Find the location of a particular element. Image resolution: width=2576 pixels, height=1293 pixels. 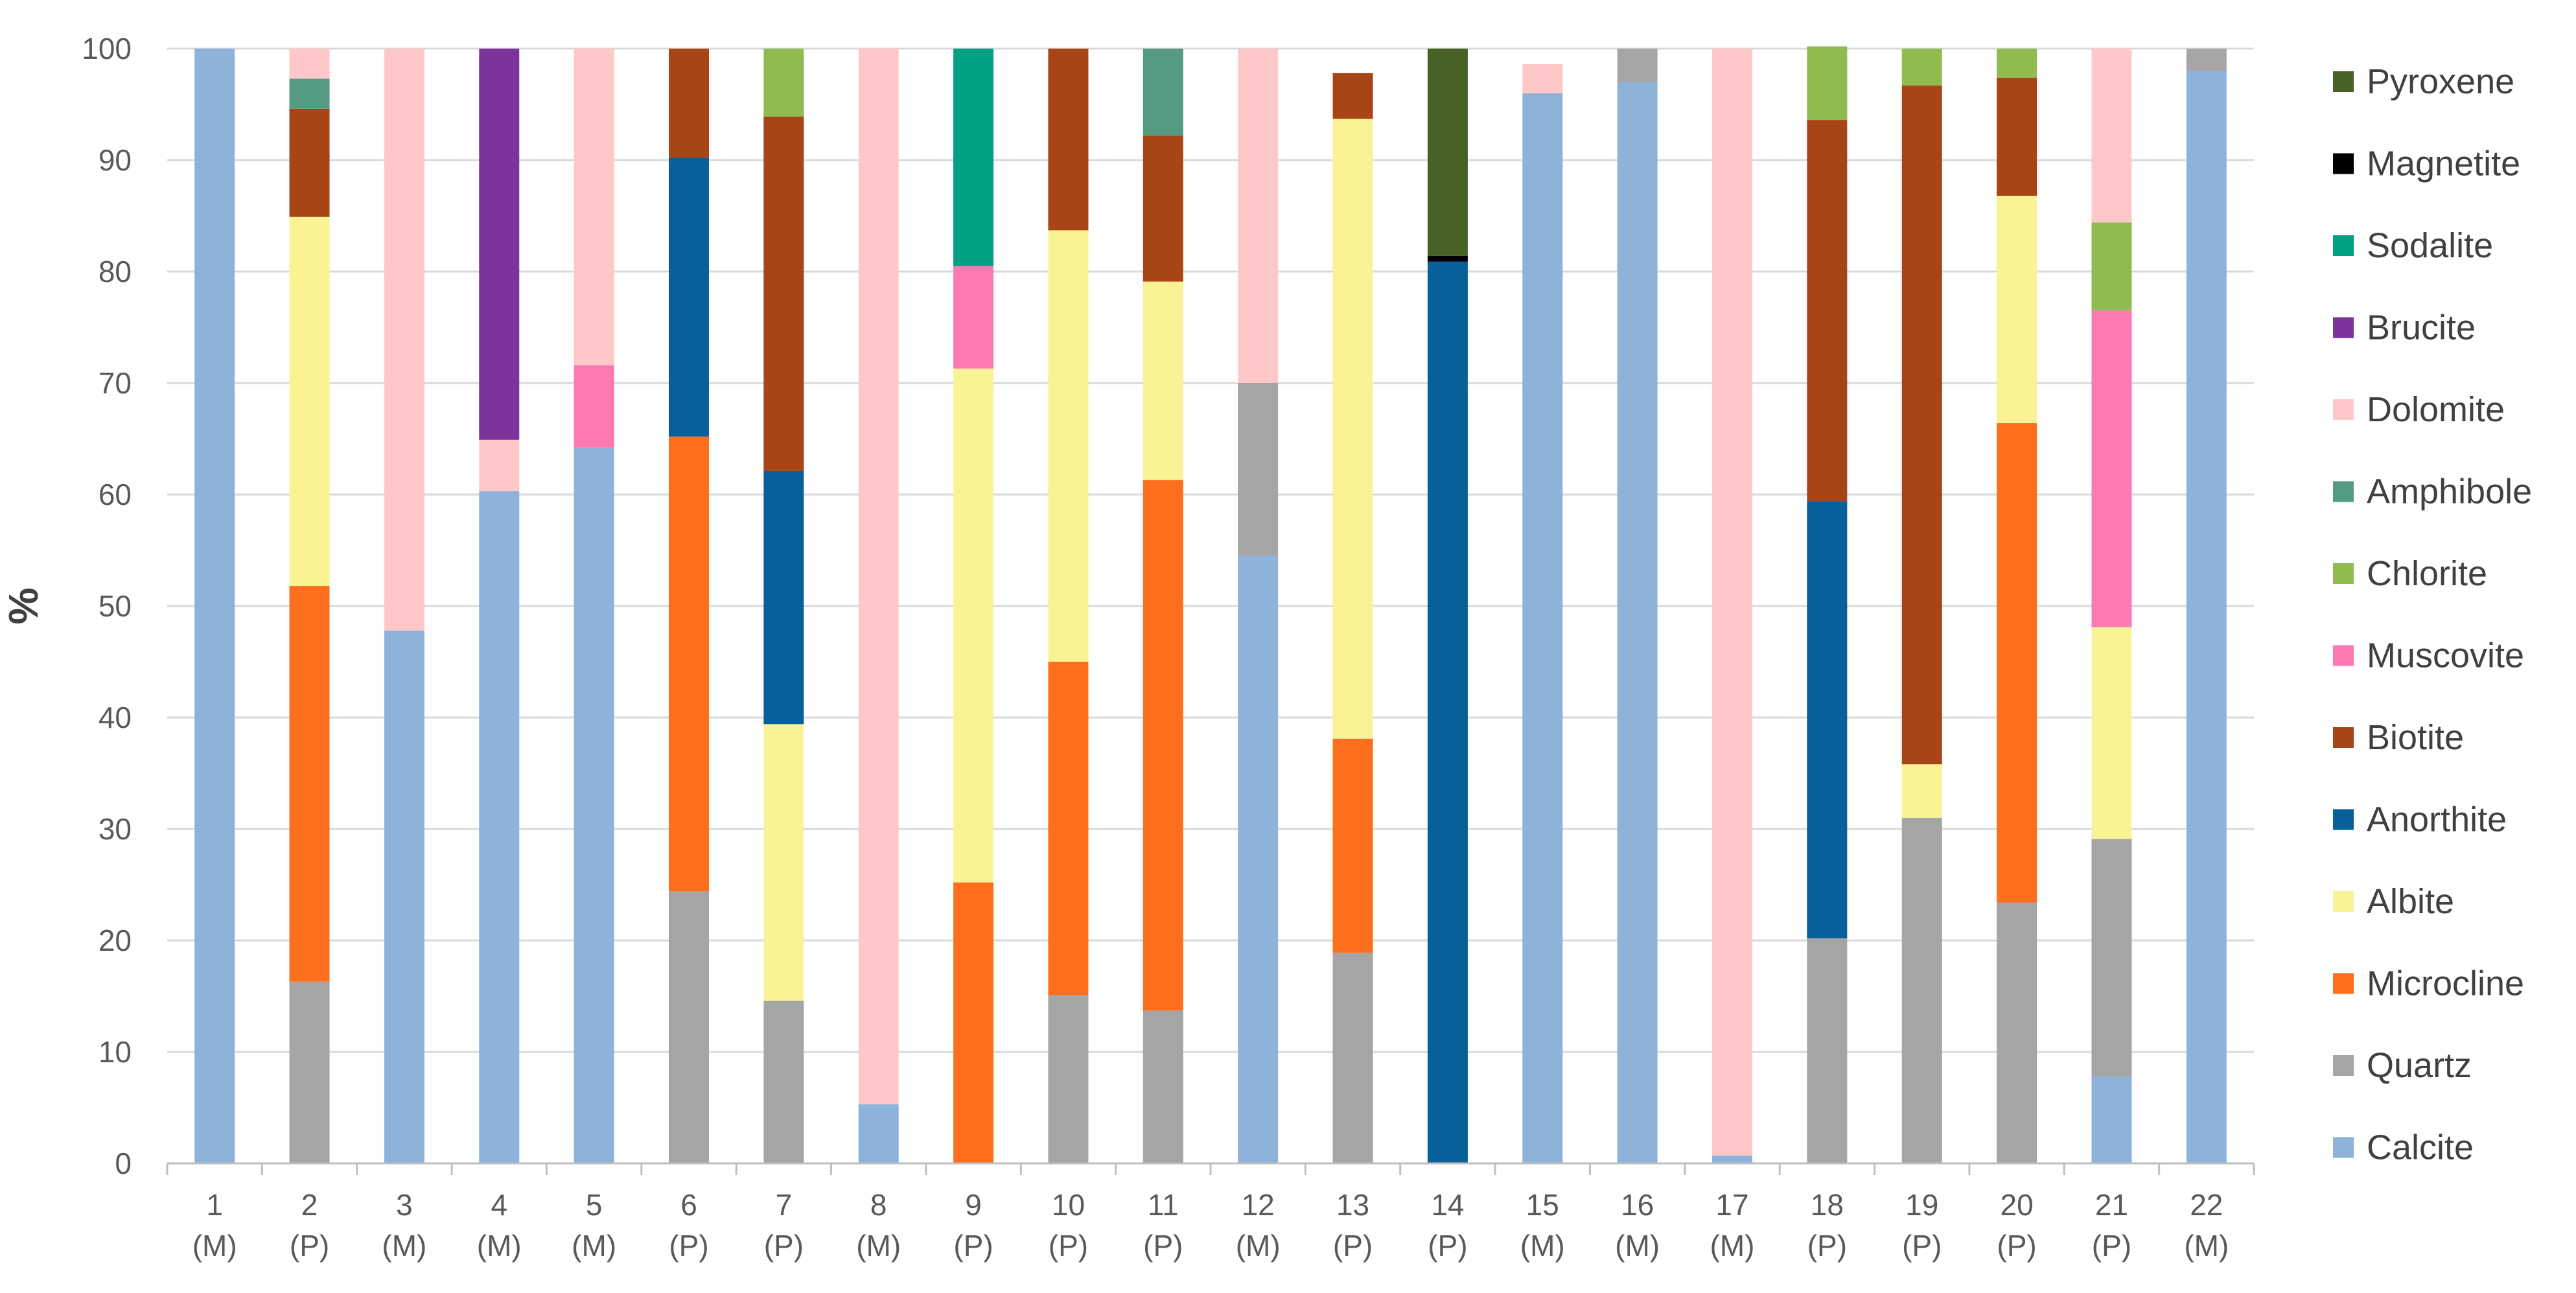

x-tick-label-number: 13 is located at coordinates (1353, 1205).